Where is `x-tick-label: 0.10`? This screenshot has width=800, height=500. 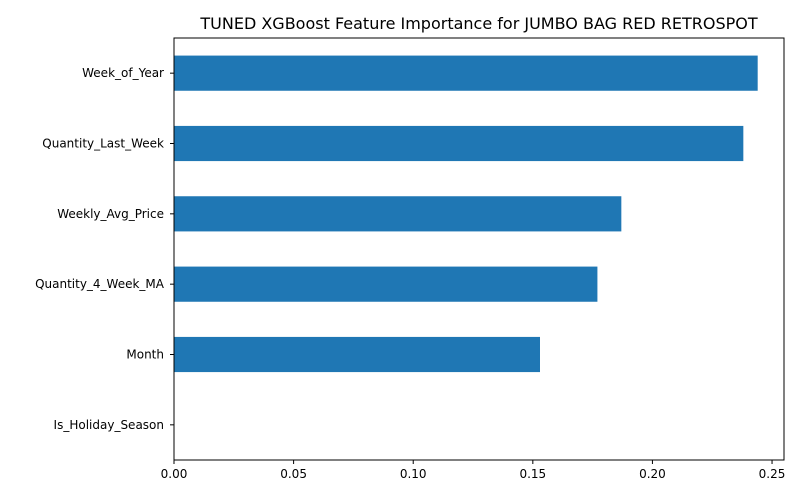 x-tick-label: 0.10 is located at coordinates (413, 474).